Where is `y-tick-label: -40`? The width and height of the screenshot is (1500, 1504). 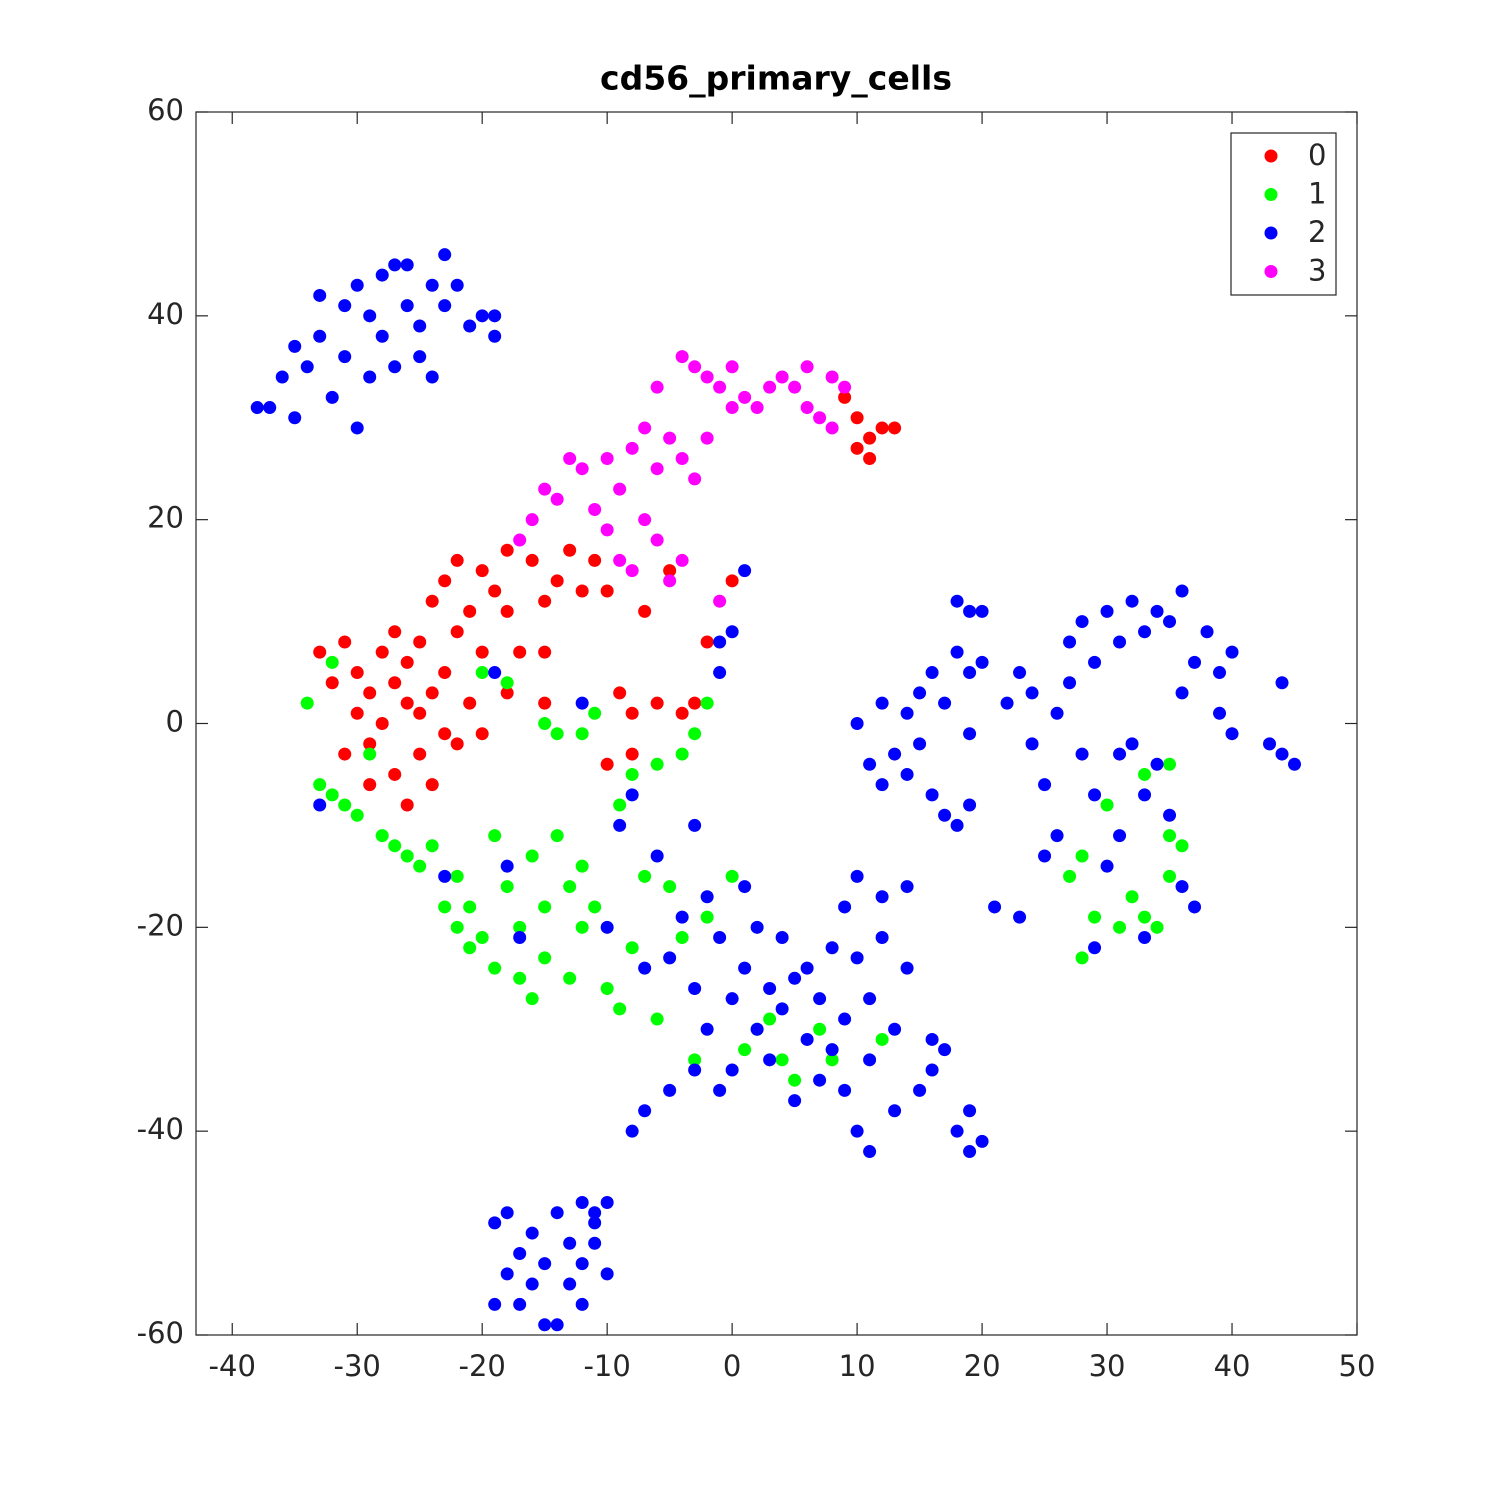 y-tick-label: -40 is located at coordinates (160, 1129).